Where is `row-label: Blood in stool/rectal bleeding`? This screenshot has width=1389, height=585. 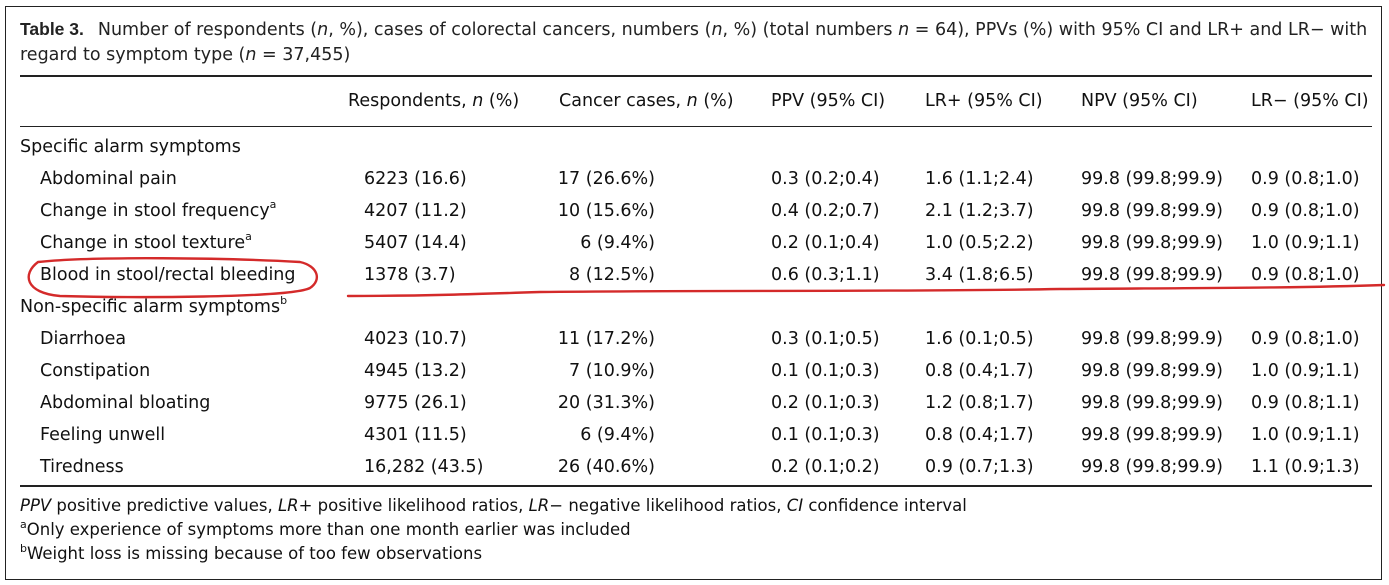
row-label: Blood in stool/rectal bleeding is located at coordinates (168, 275).